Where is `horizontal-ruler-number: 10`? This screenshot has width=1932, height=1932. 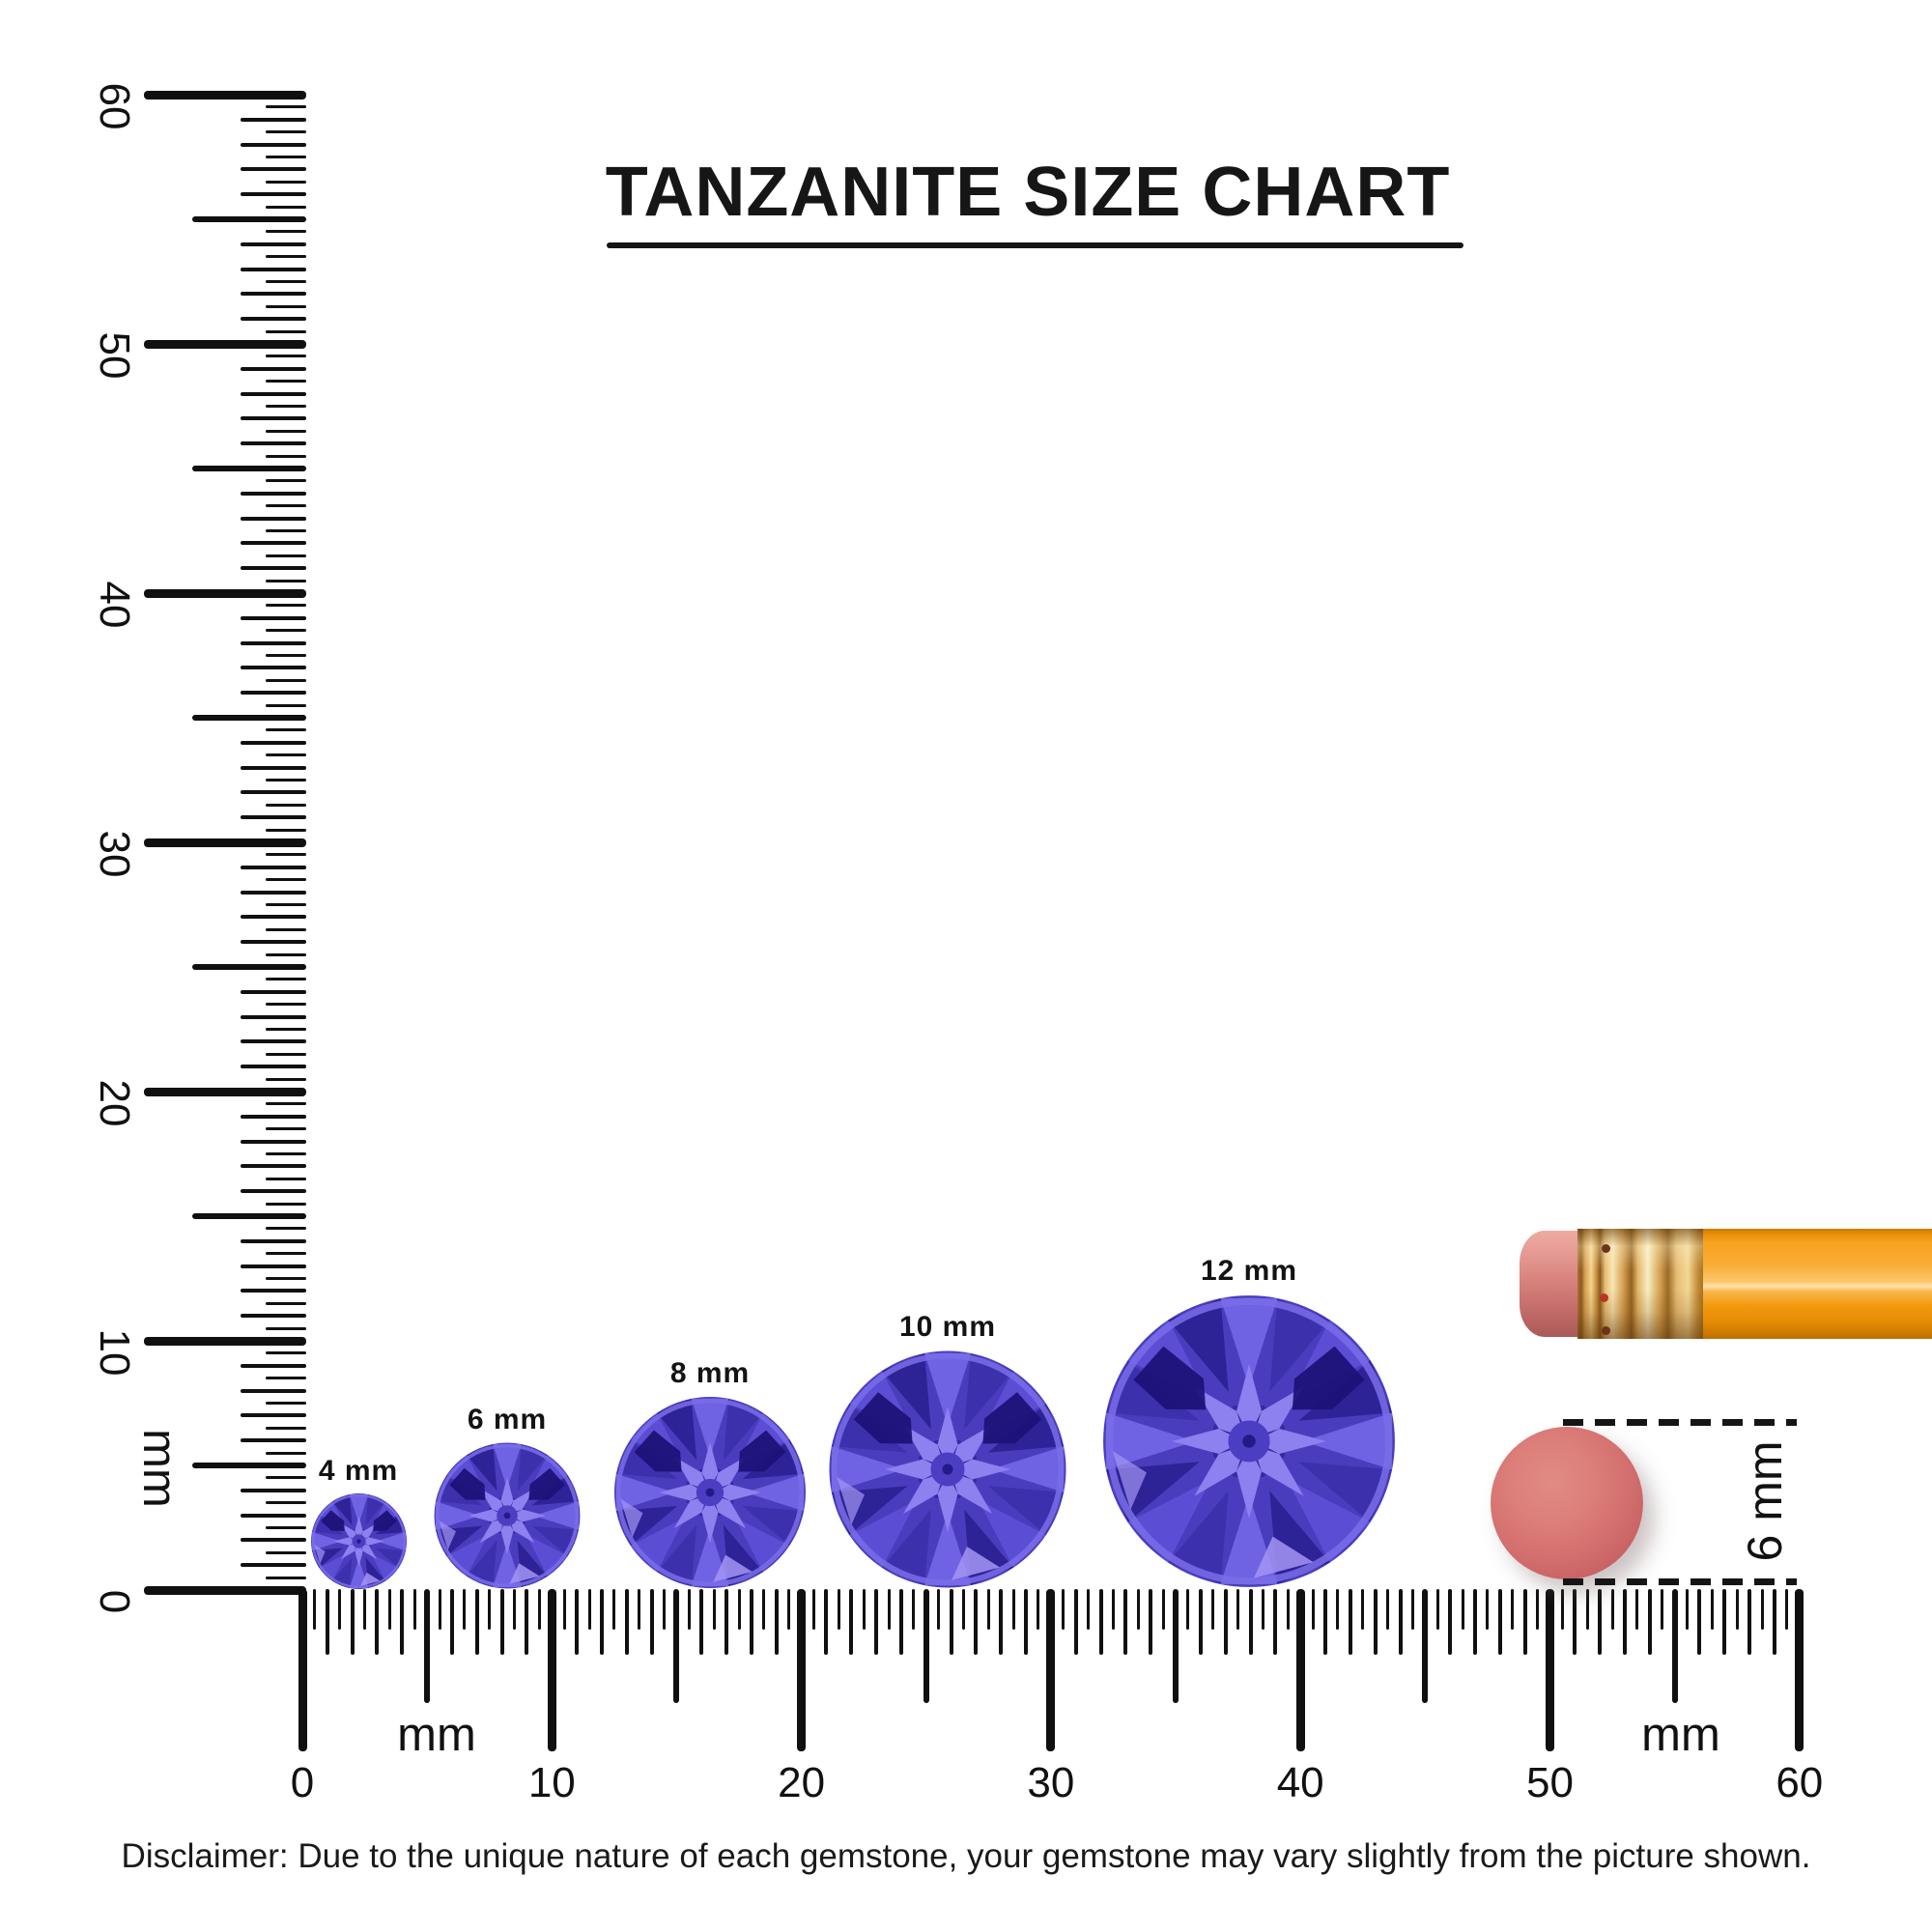
horizontal-ruler-number: 10 is located at coordinates (551, 1782).